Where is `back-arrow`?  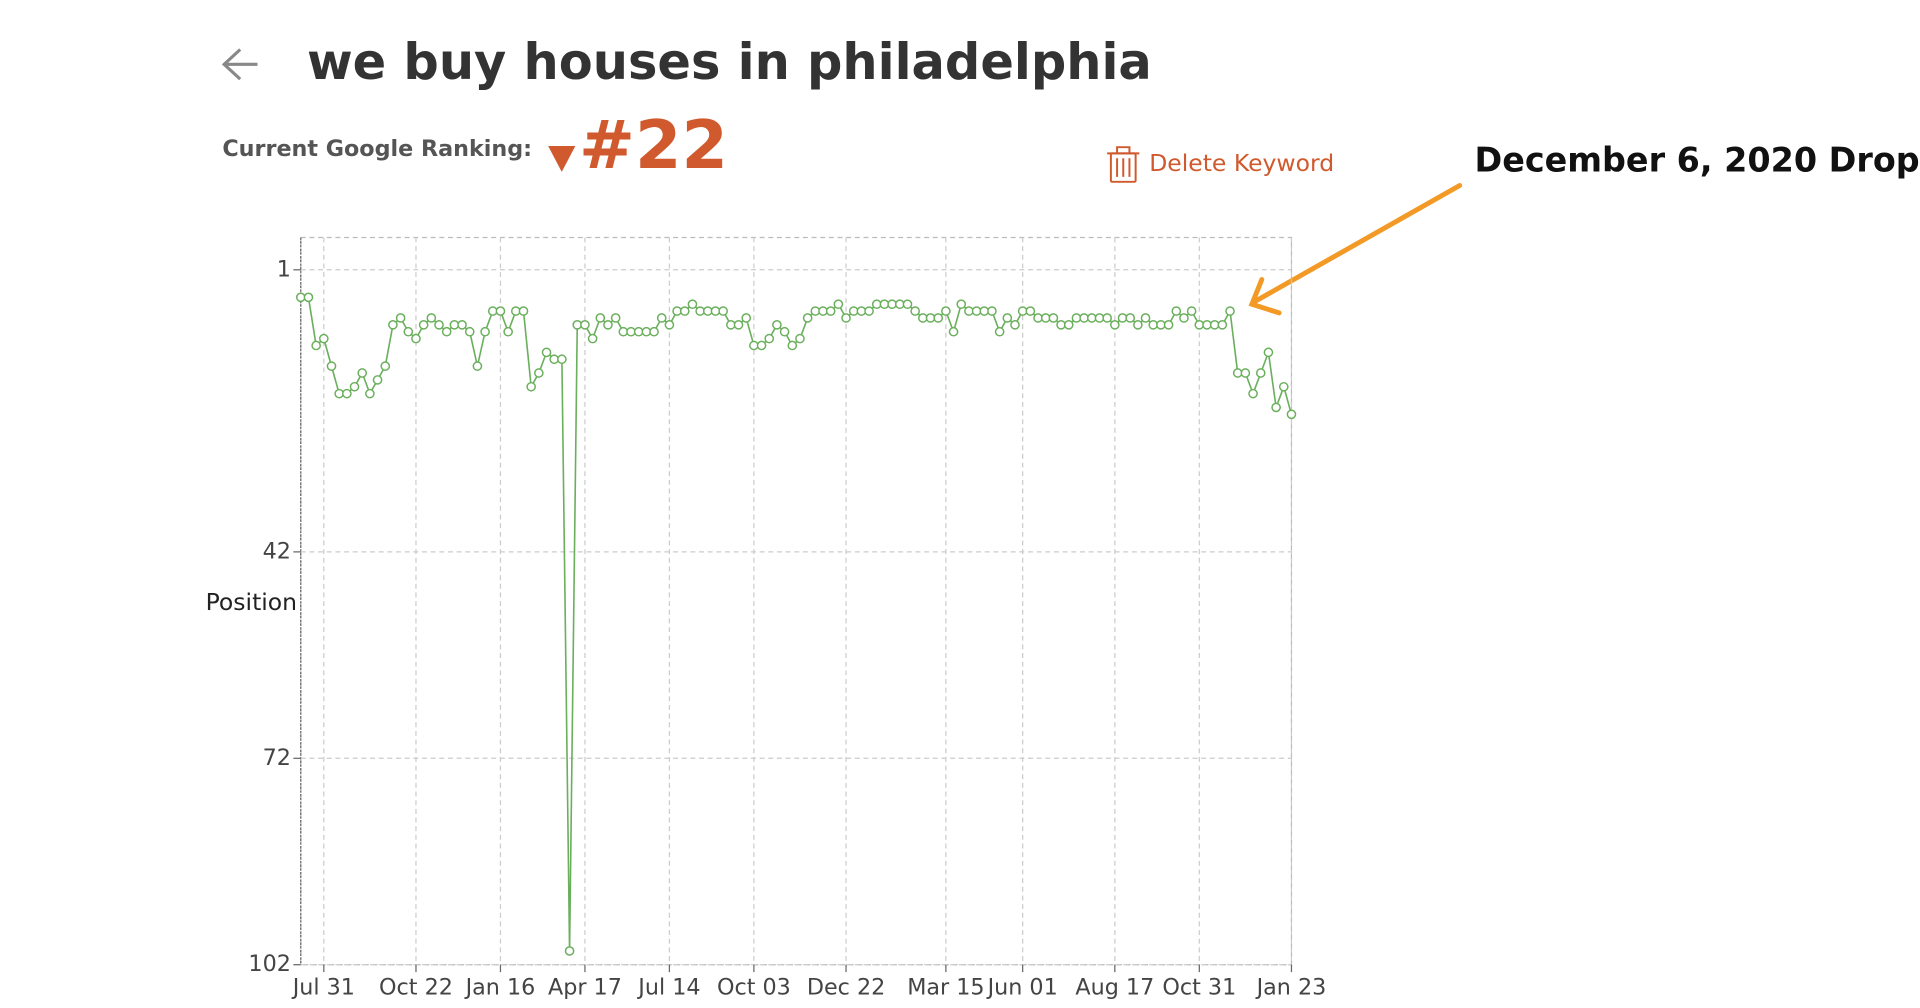 back-arrow is located at coordinates (239, 64).